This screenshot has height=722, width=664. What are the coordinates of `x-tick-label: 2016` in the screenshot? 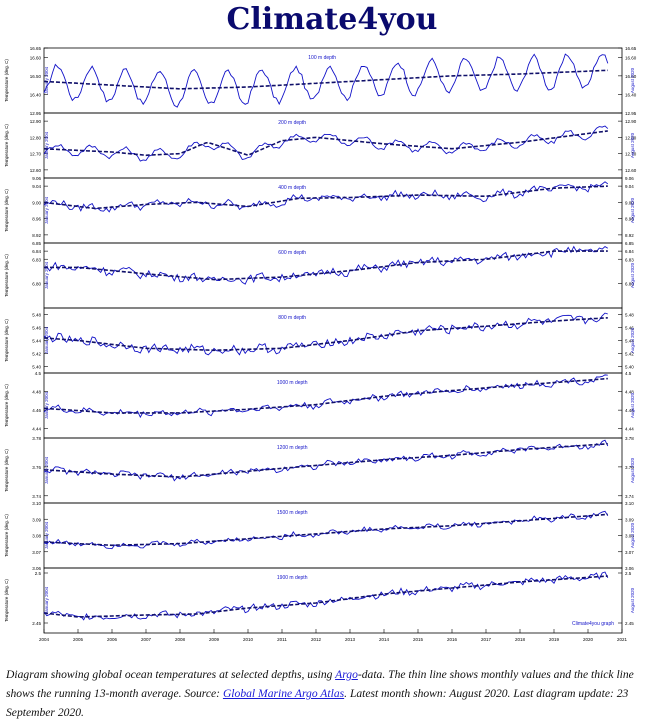 It's located at (452, 639).